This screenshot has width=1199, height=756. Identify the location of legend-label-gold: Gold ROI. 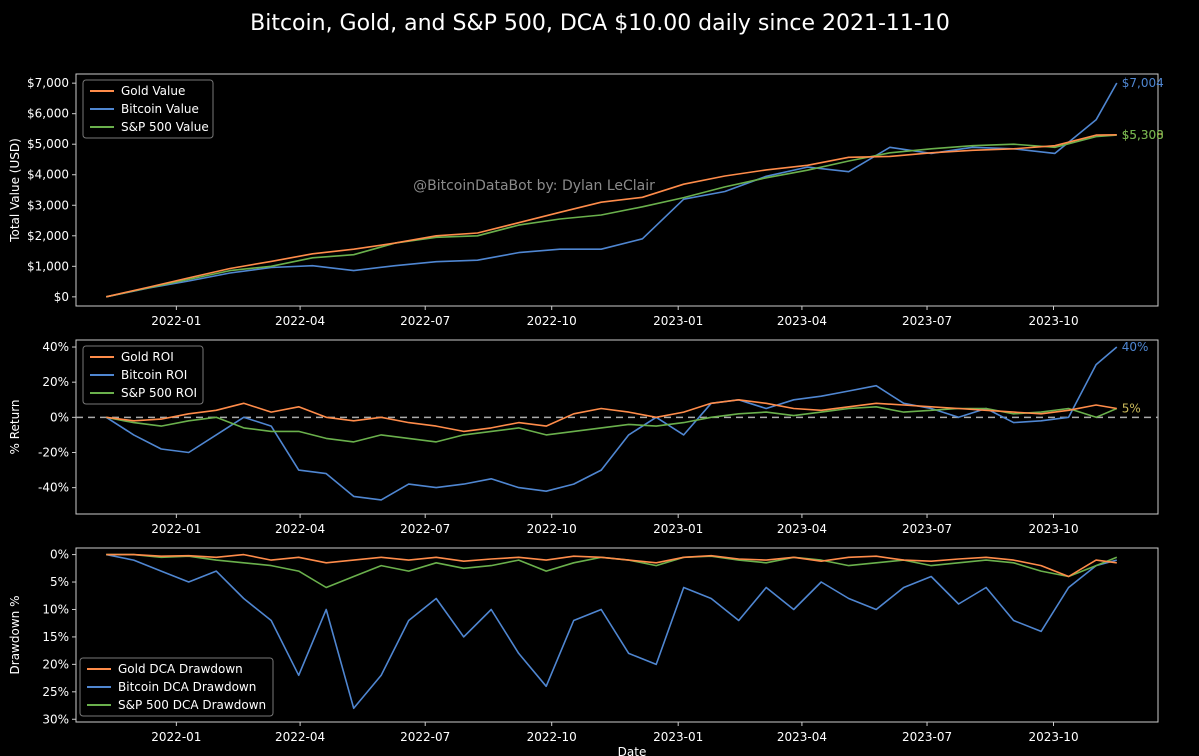
(147, 357).